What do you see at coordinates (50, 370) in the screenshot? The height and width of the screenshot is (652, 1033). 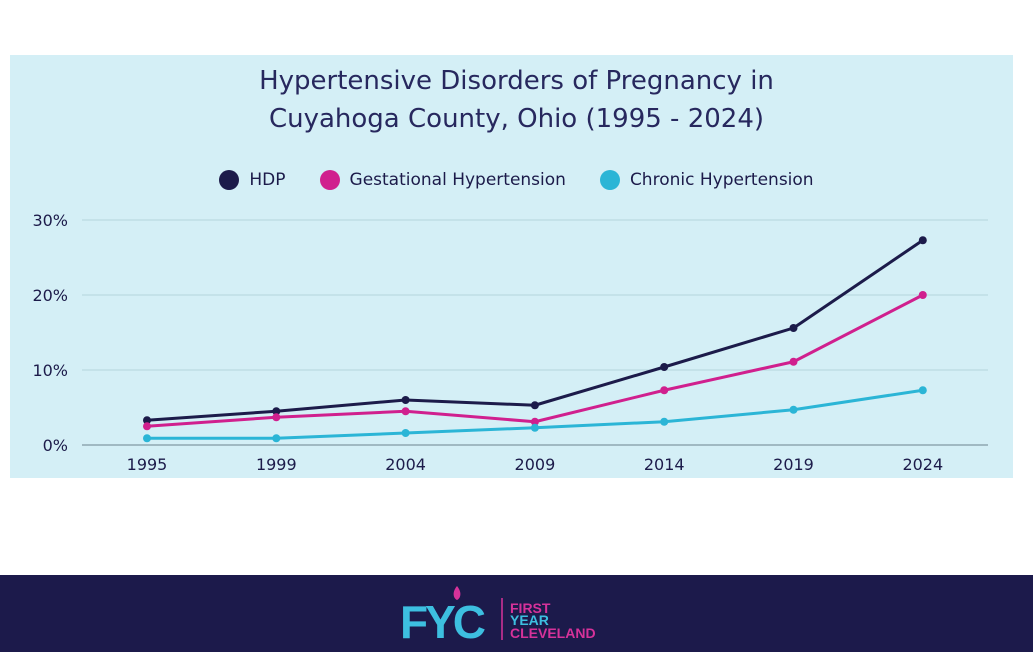 I see `y-tick-label: 10%` at bounding box center [50, 370].